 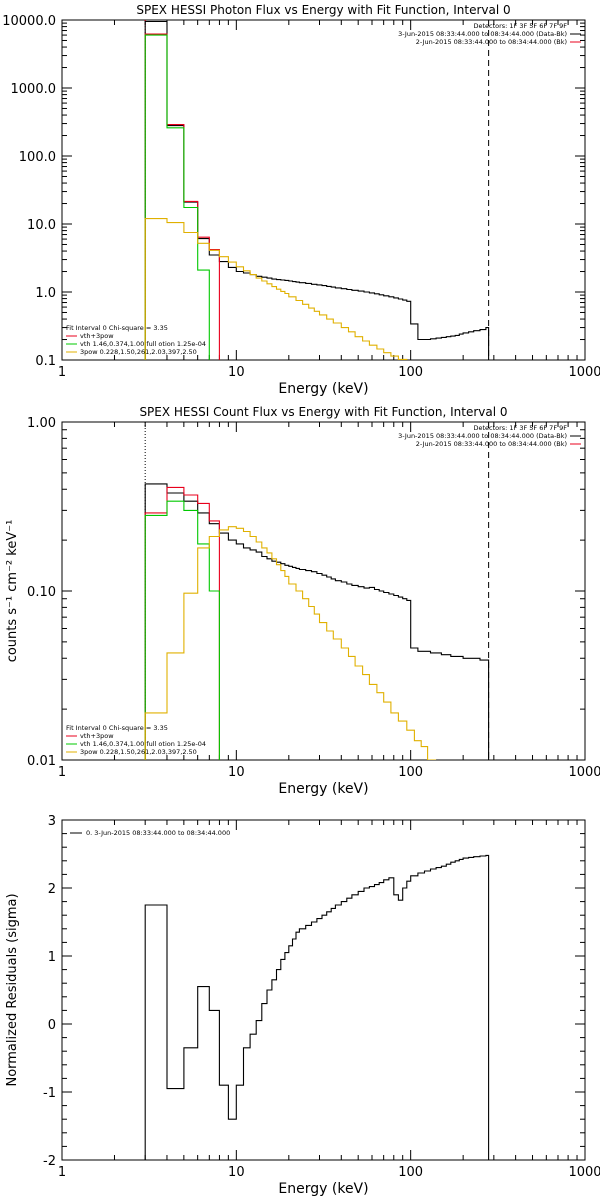 I want to click on y-tick-label: -2, so click(x=49, y=1161).